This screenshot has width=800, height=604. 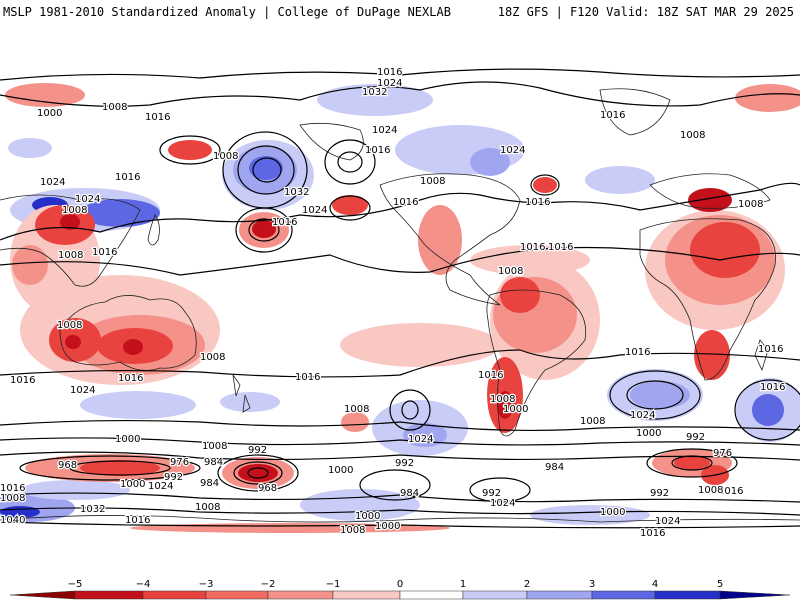 What do you see at coordinates (333, 584) in the screenshot?
I see `colorbar-tick-label: −1` at bounding box center [333, 584].